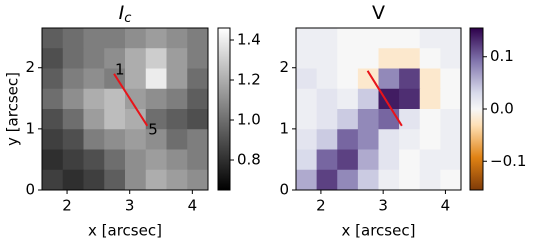 The width and height of the screenshot is (535, 244). Describe the element at coordinates (321, 206) in the screenshot. I see `x-tick-label: 2` at that location.